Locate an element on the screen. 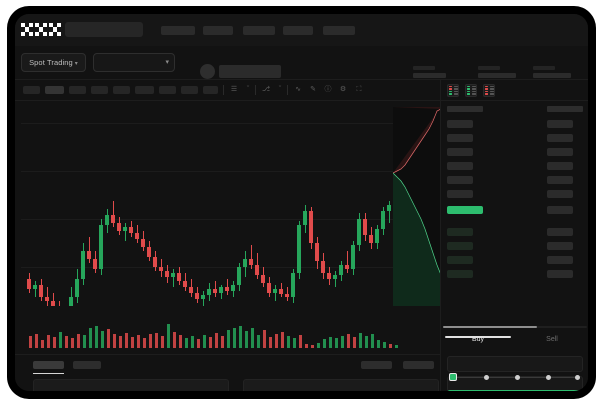 The height and width of the screenshot is (405, 603). slider-handle is located at coordinates (453, 377).